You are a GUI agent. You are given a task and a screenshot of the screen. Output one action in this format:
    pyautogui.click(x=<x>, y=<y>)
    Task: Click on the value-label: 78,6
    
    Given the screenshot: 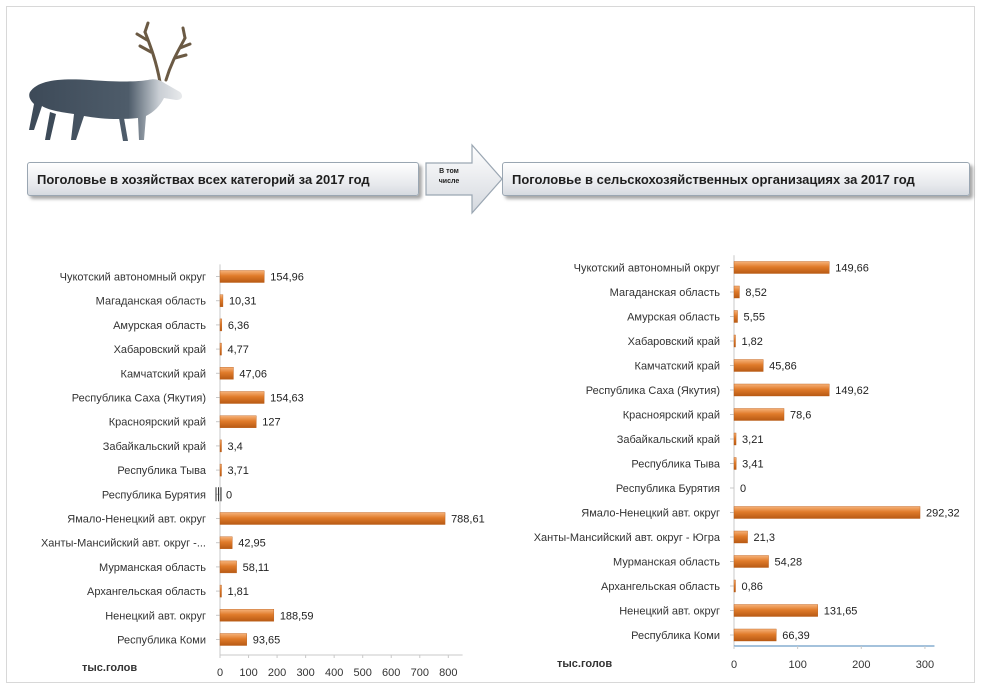 What is the action you would take?
    pyautogui.click(x=800, y=416)
    